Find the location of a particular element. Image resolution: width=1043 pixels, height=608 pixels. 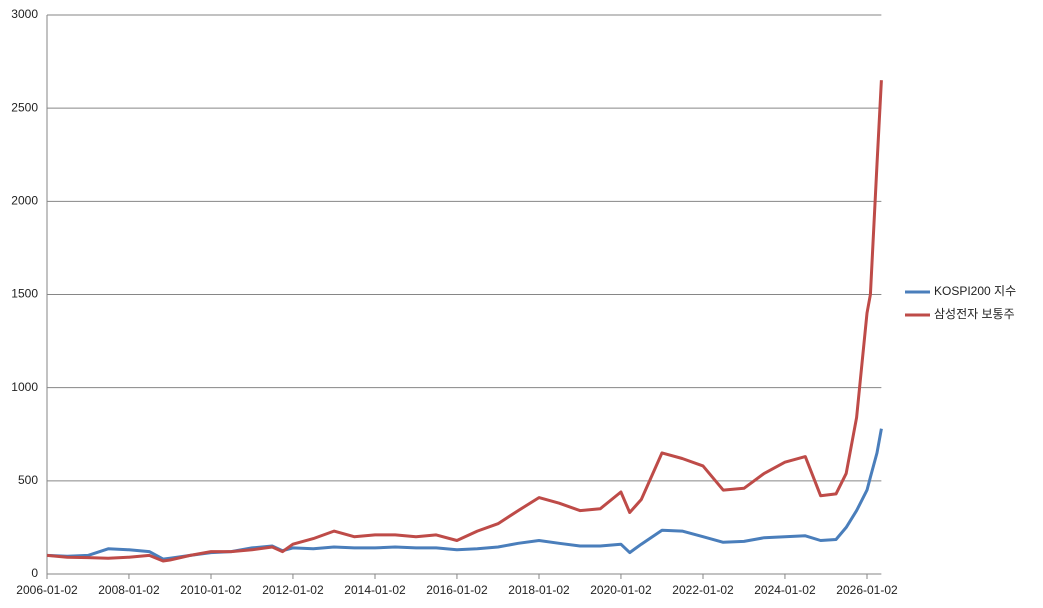

x-tick-label: 2012-01-02 is located at coordinates (293, 590).